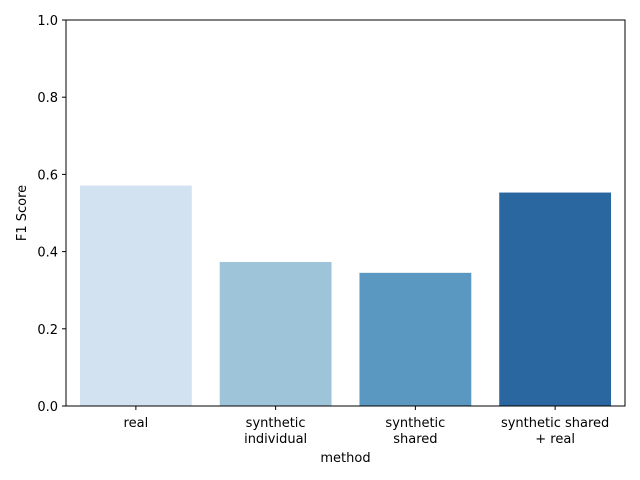  Describe the element at coordinates (415, 439) in the screenshot. I see `x-tick-label-line: shared` at that location.